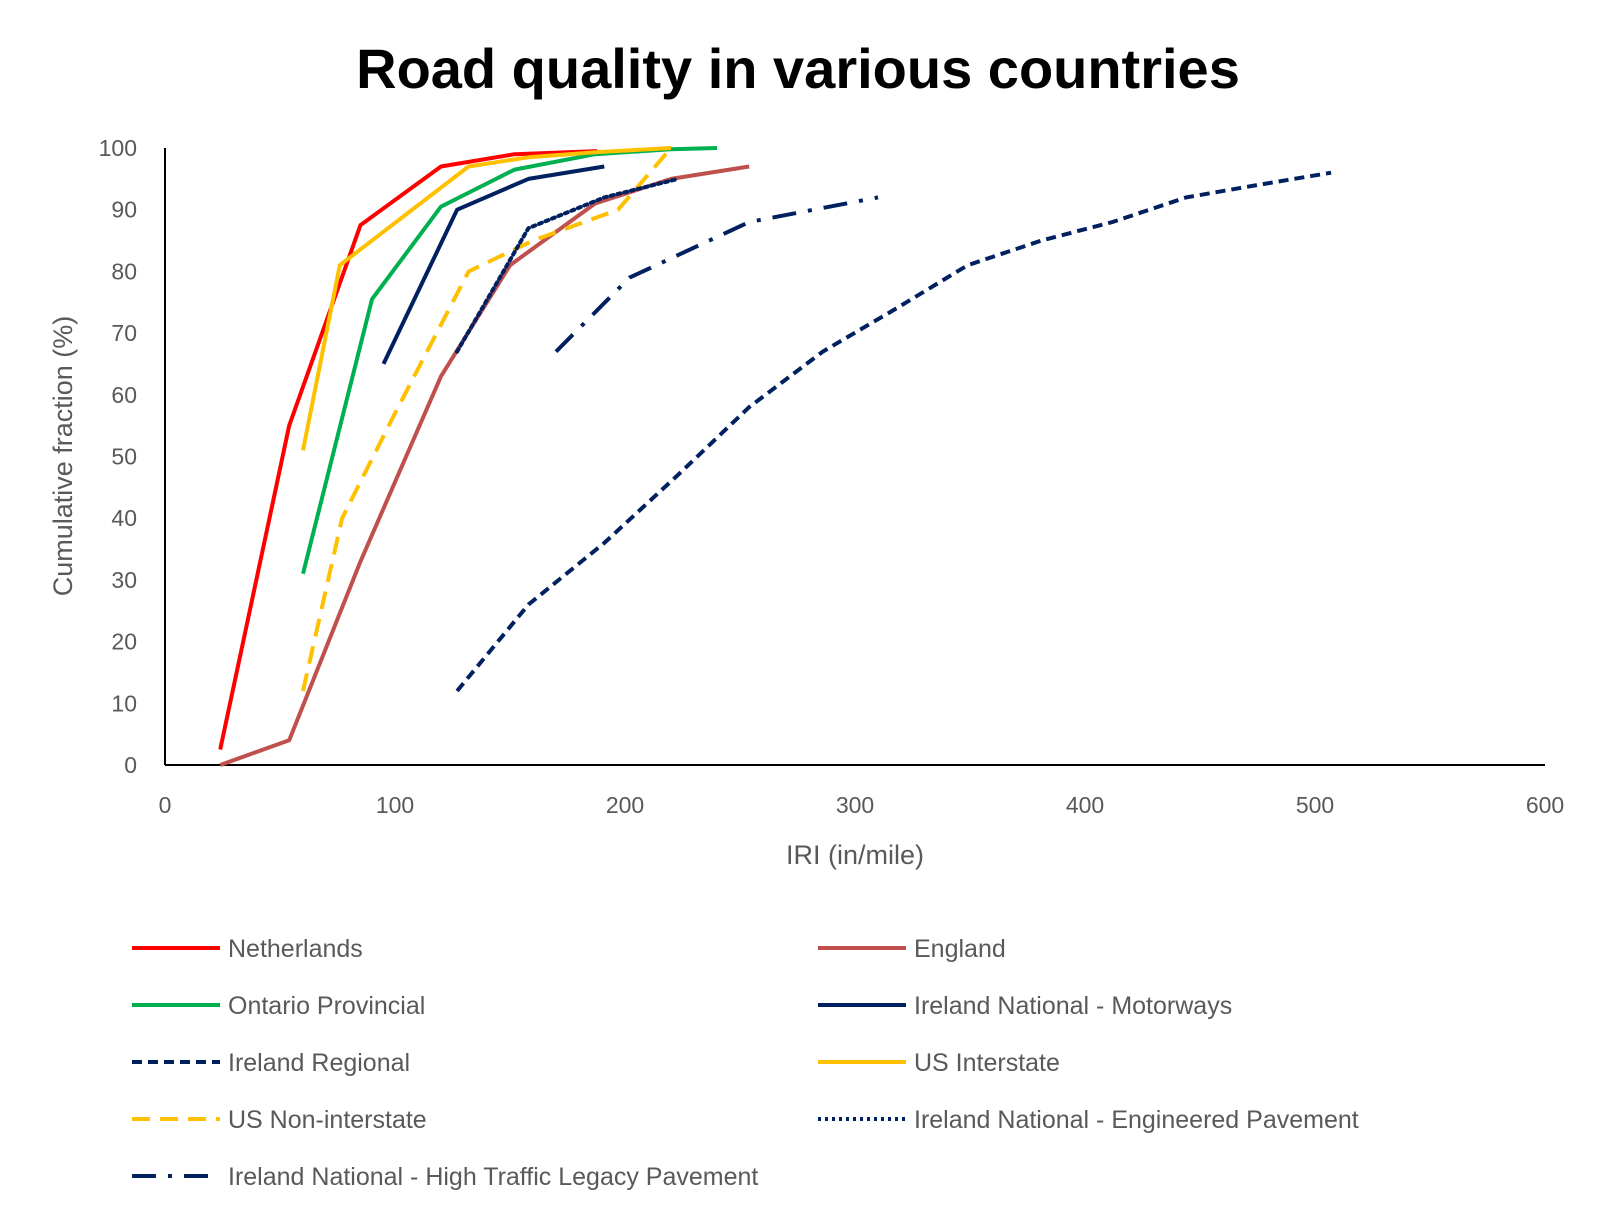 This screenshot has height=1208, width=1600. What do you see at coordinates (124, 518) in the screenshot?
I see `y-tick-label: 40` at bounding box center [124, 518].